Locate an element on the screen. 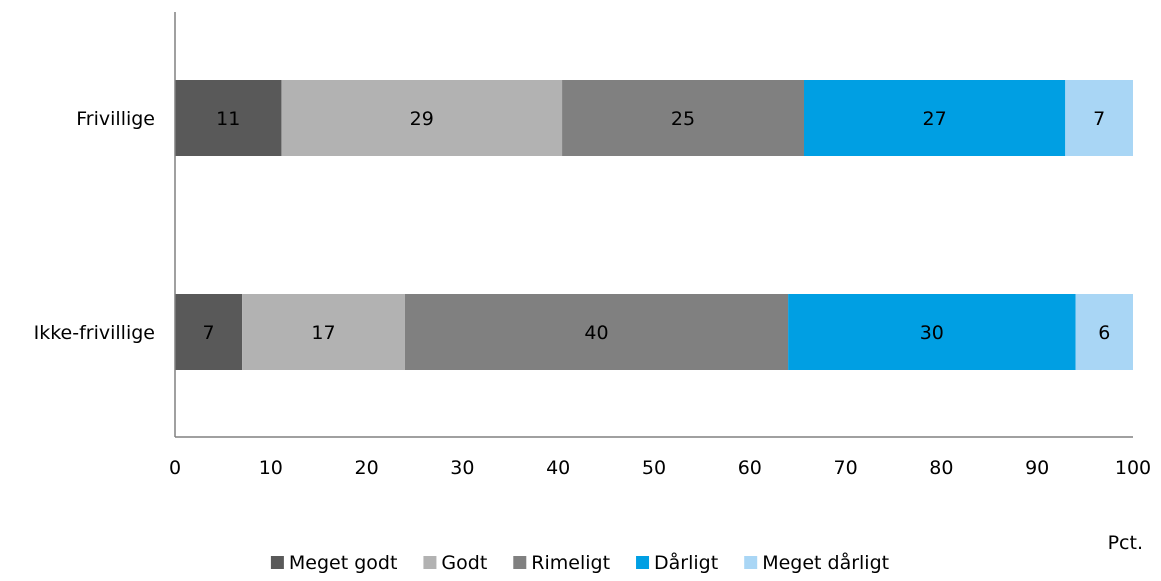  bar-value-label: 30 is located at coordinates (932, 333).